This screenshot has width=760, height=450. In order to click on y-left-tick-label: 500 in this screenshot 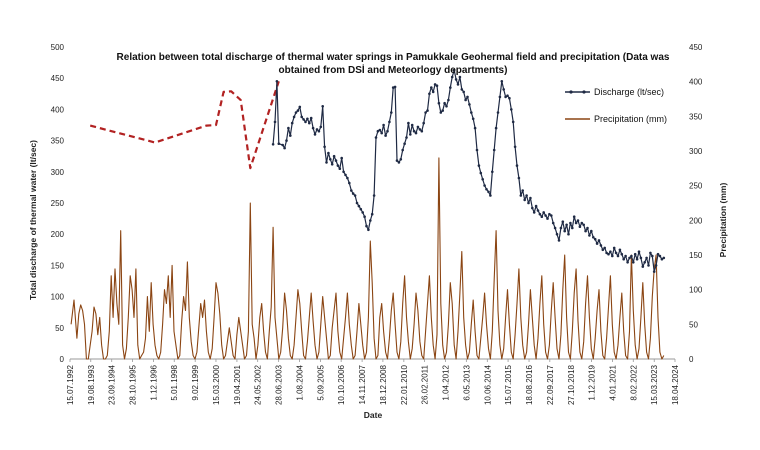, I will do `click(58, 47)`.